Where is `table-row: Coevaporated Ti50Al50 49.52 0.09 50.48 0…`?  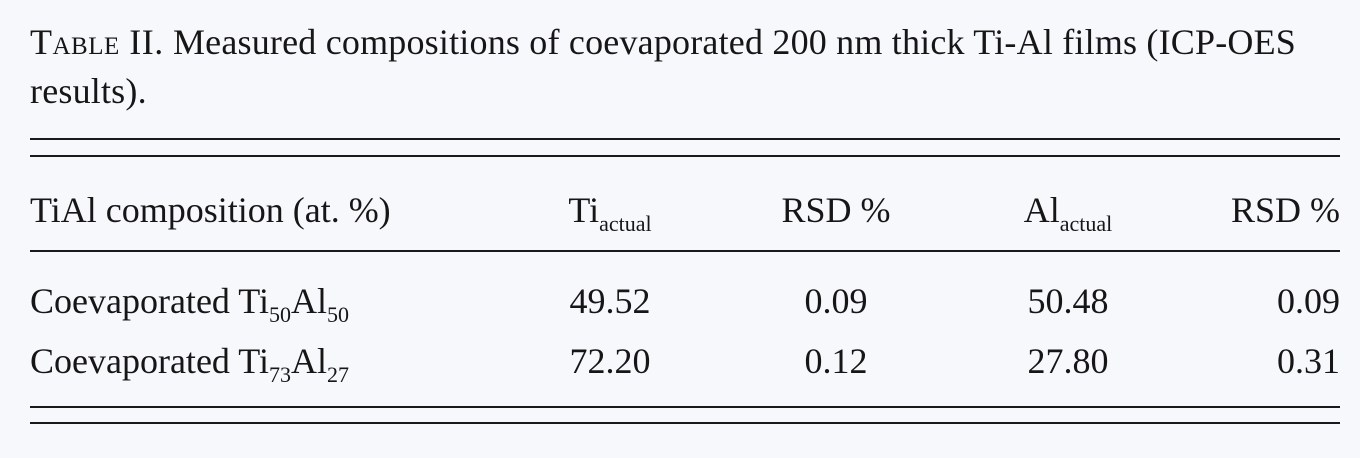 table-row: Coevaporated Ti50Al50 49.52 0.09 50.48 0… is located at coordinates (685, 310).